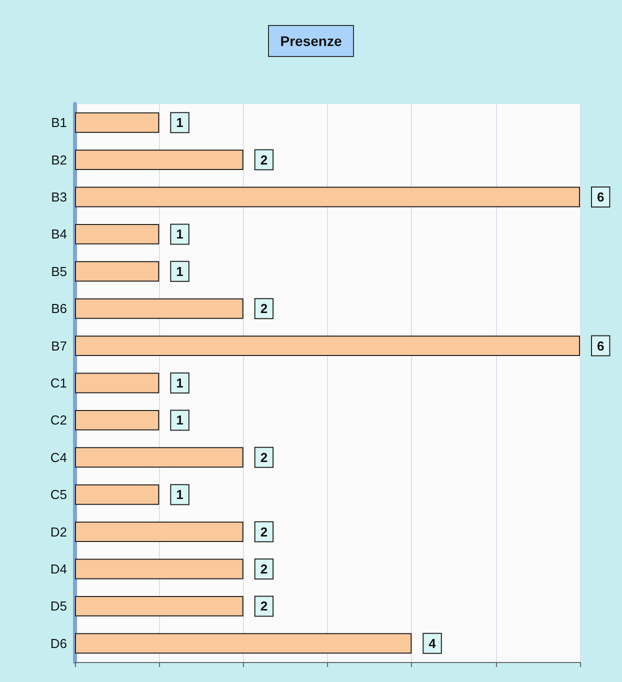 The width and height of the screenshot is (622, 682). I want to click on y-tick-label: C4, so click(58, 457).